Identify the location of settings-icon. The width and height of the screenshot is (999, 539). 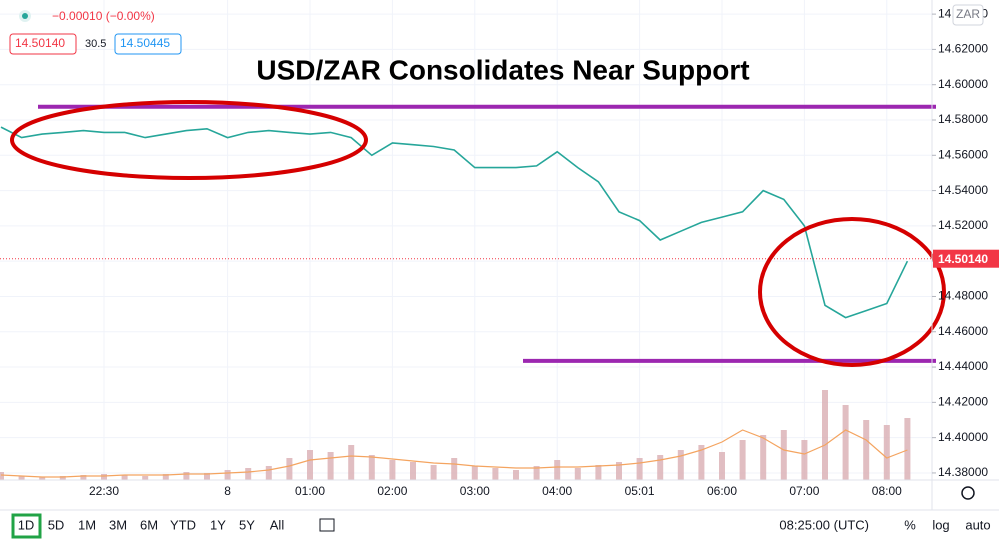
(968, 493).